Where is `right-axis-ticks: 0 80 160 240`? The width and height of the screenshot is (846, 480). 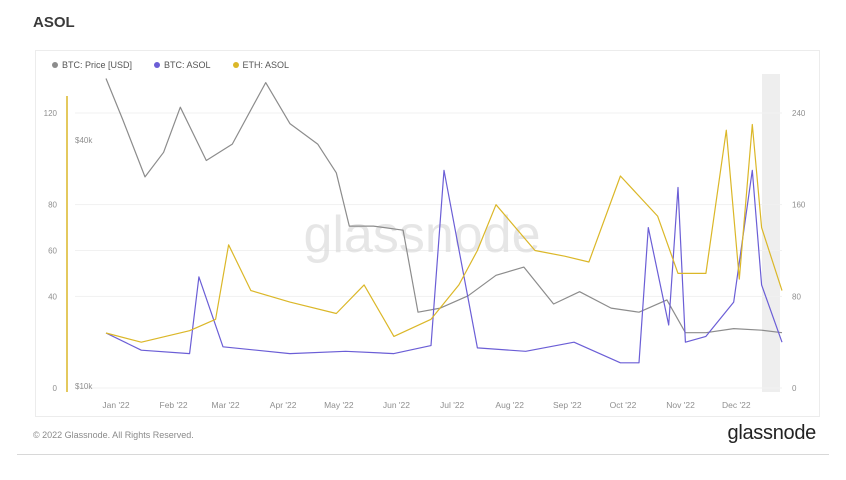
right-axis-ticks: 0 80 160 240 is located at coordinates (799, 251).